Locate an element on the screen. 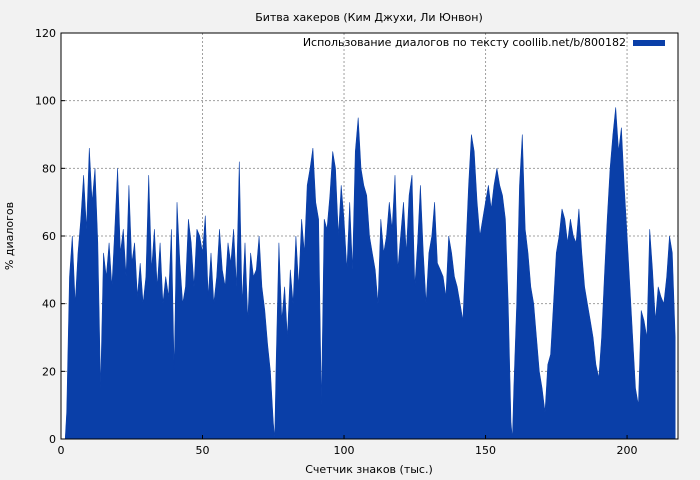 The width and height of the screenshot is (700, 480). x-tick-label: 50 is located at coordinates (203, 450).